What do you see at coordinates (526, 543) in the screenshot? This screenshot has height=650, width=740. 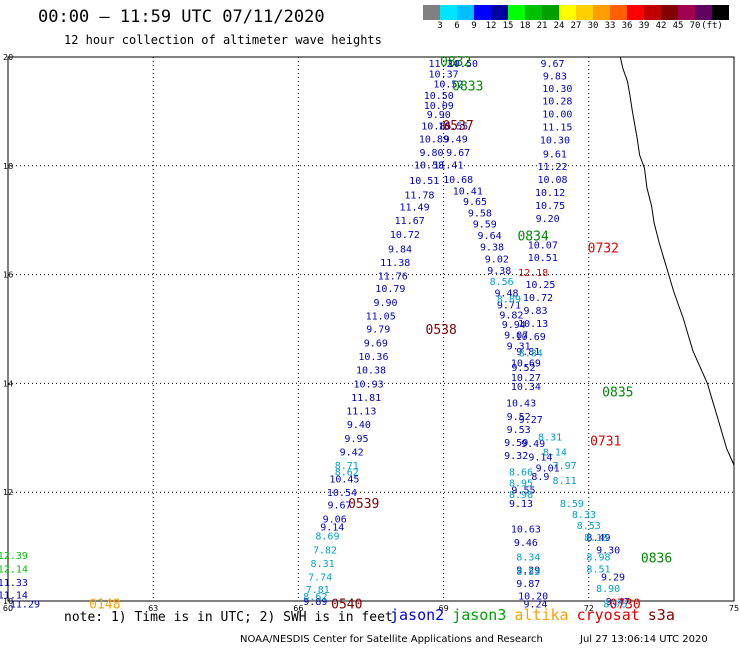 I see `wave-height-label: 9.46` at bounding box center [526, 543].